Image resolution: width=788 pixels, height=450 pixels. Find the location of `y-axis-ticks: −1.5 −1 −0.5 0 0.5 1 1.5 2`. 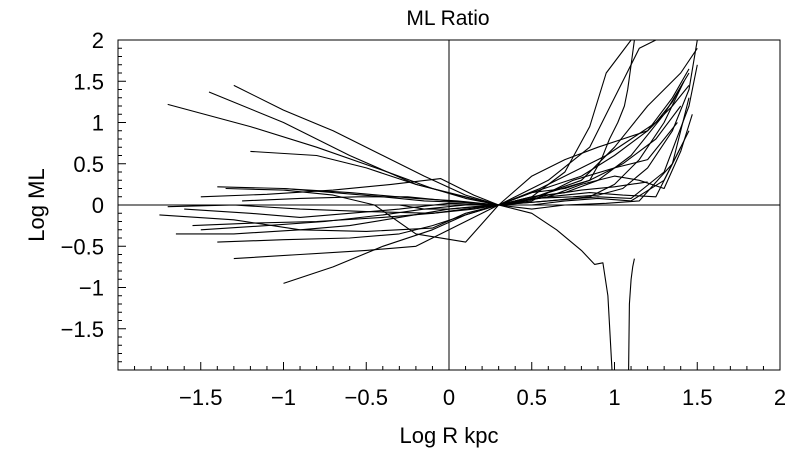

y-axis-ticks: −1.5 −1 −0.5 0 0.5 1 1.5 2 is located at coordinates (82, 185).